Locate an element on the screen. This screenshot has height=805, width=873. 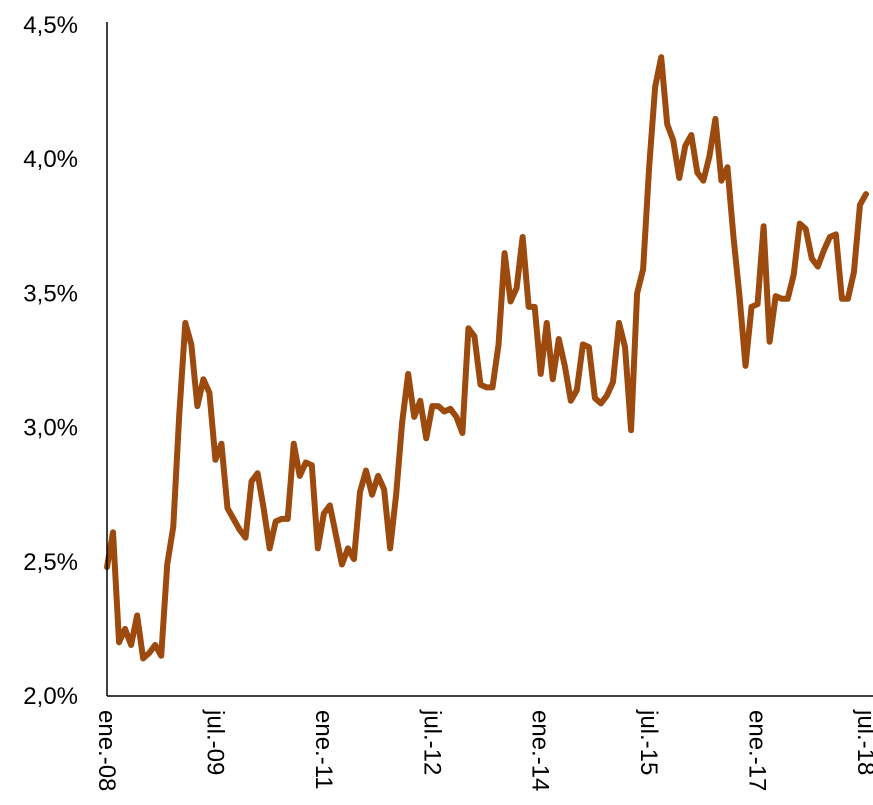
y-tick-label: 3,5% is located at coordinates (50, 293).